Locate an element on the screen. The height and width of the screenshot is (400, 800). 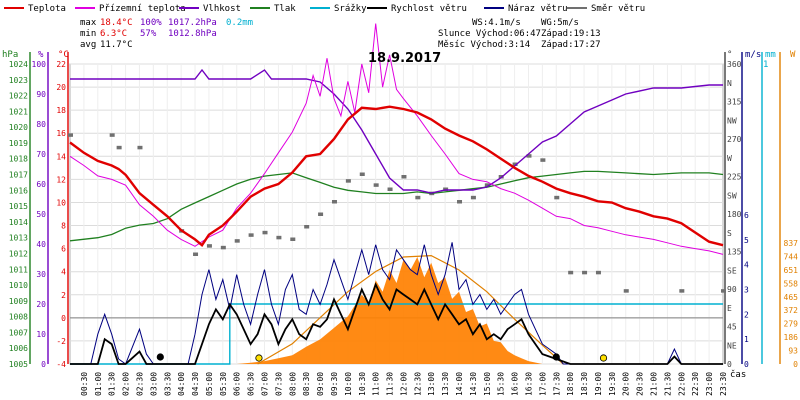
time-tick-label: 06:00 is located at coordinates (237, 384).